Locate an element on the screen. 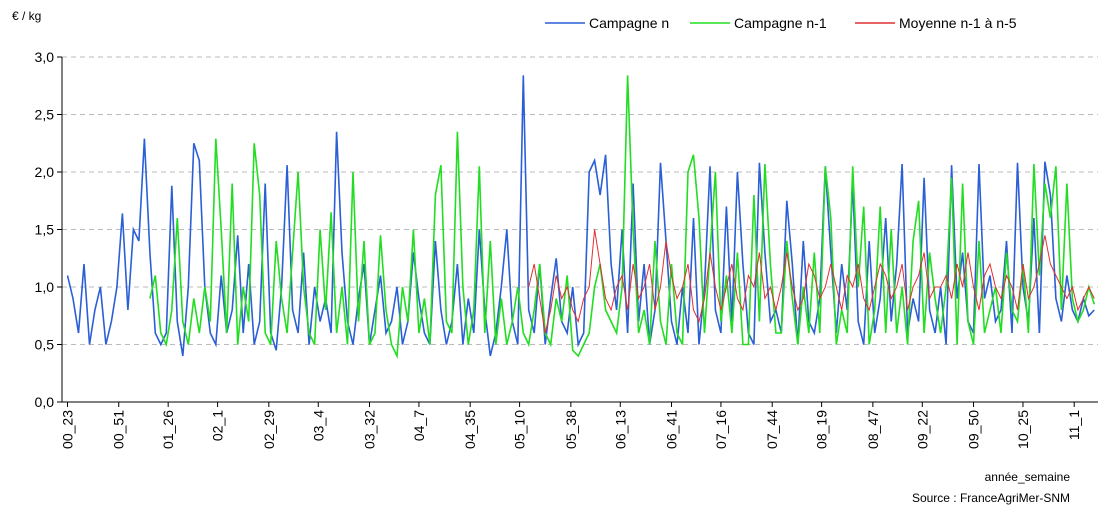  x-tick-label: 01_26 is located at coordinates (168, 429).